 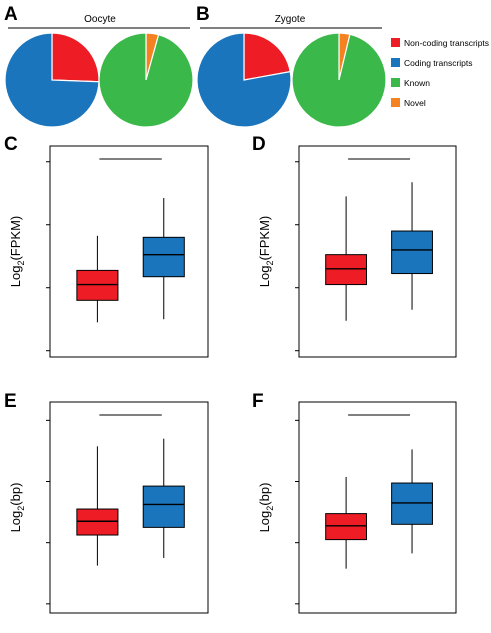 What do you see at coordinates (290, 19) in the screenshot?
I see `panel-b-title: Zygote` at bounding box center [290, 19].